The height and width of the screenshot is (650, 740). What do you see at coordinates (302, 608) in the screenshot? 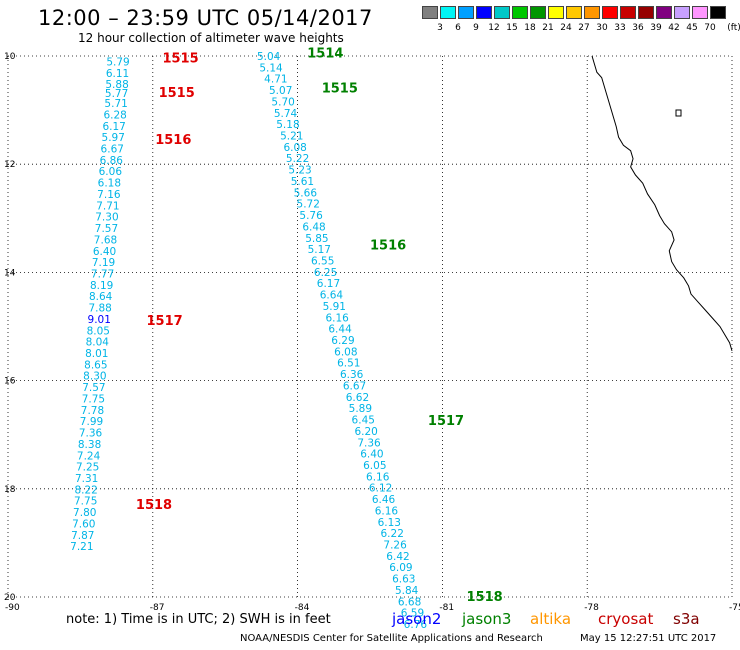
I see `lon-tick-label: -84` at bounding box center [302, 608].